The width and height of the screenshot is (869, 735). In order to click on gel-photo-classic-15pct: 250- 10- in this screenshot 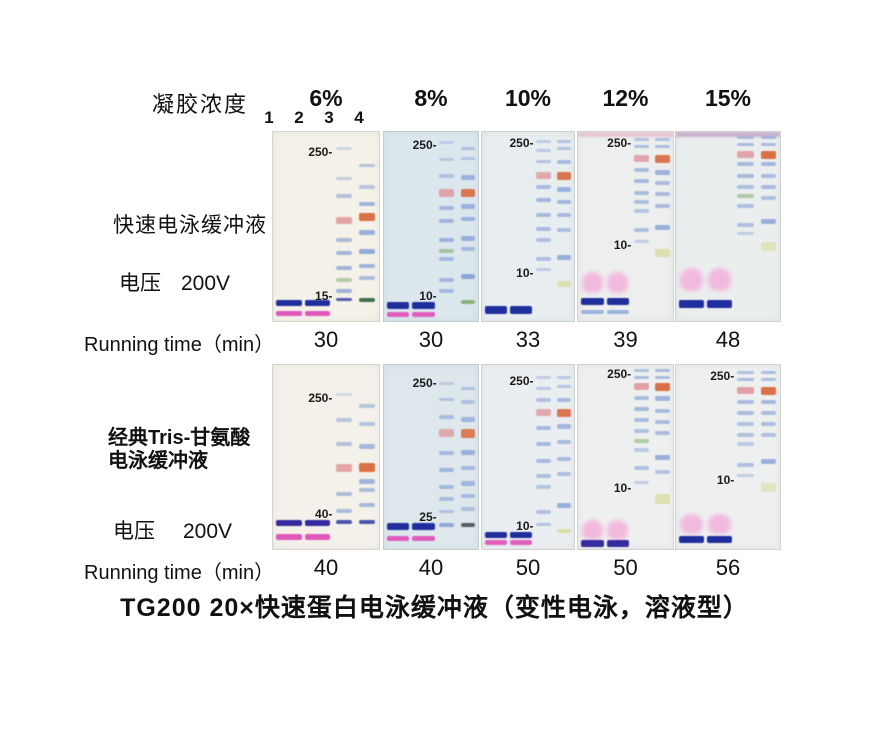, I will do `click(728, 457)`.